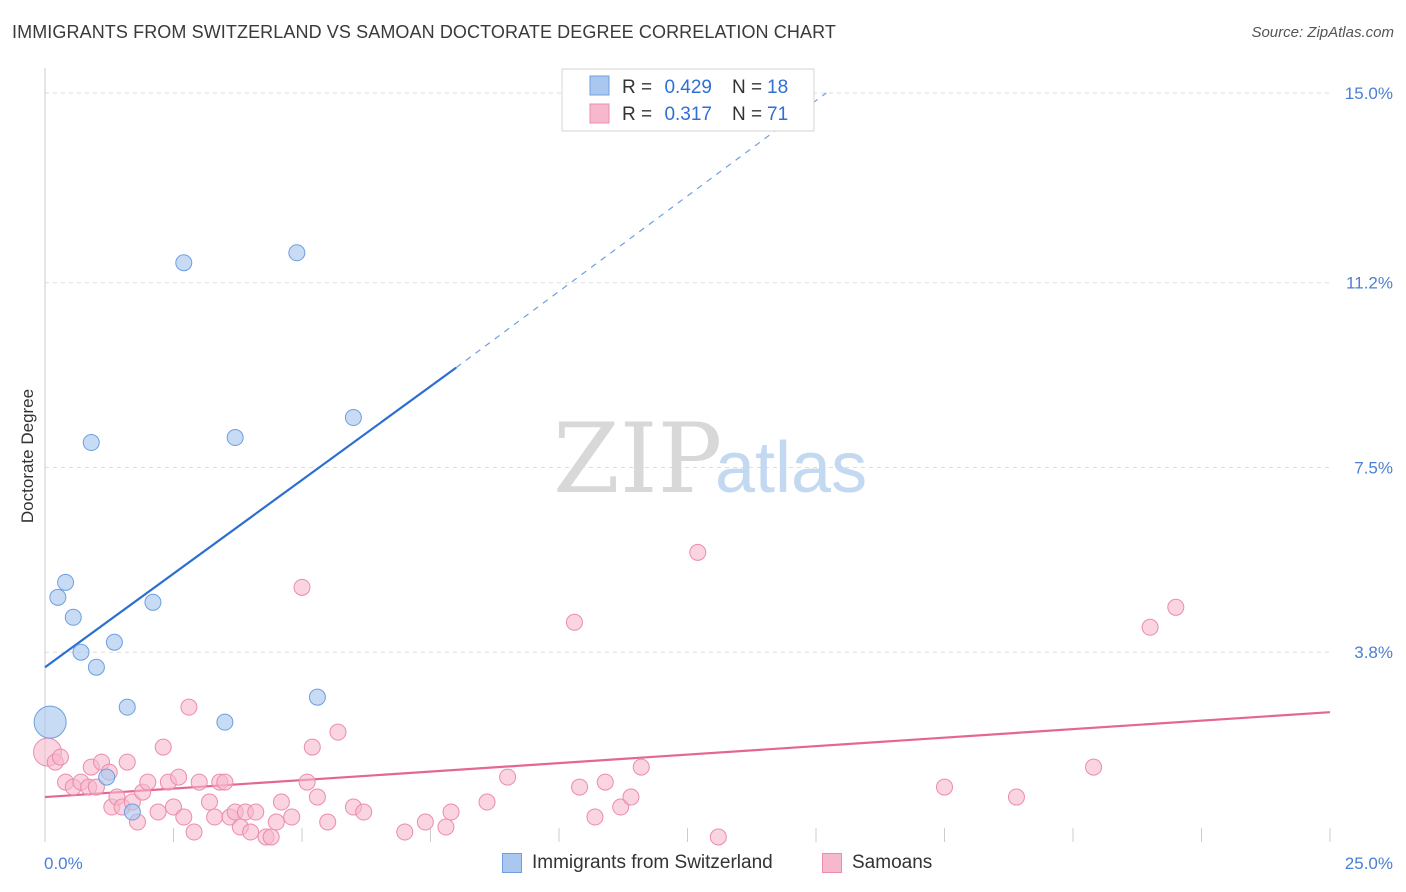 This screenshot has width=1406, height=892. Describe the element at coordinates (777, 114) in the screenshot. I see `legend-n-value-2: 71` at that location.